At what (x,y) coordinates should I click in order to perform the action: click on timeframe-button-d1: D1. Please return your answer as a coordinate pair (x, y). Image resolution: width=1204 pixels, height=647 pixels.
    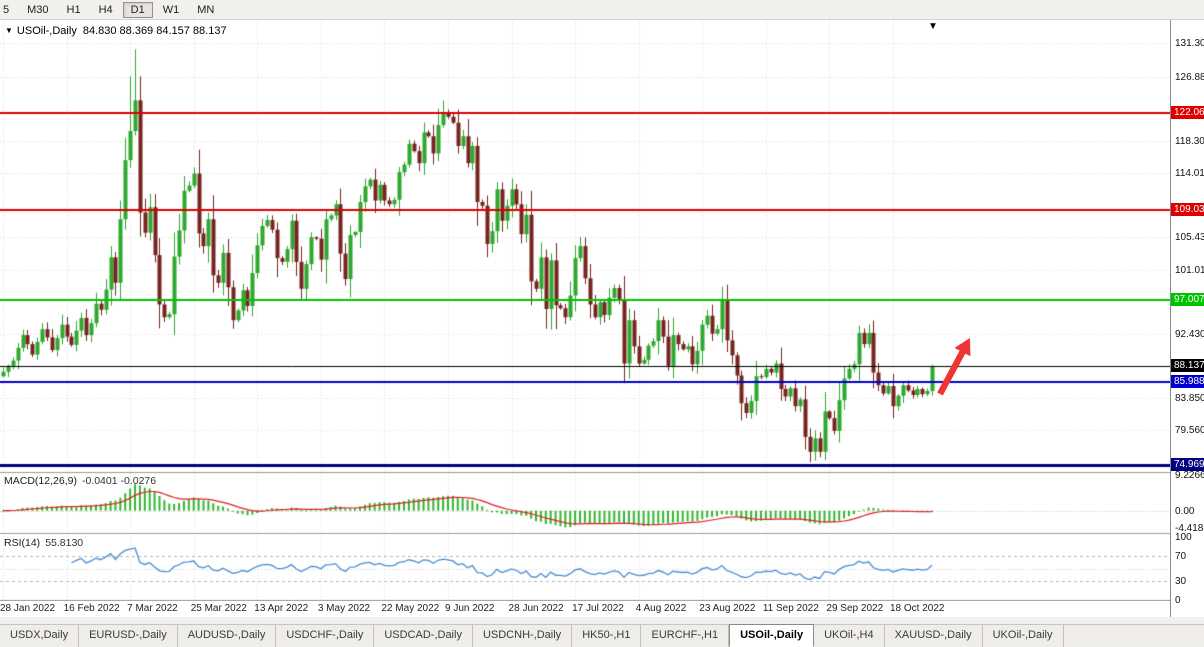
    Looking at the image, I should click on (137, 9).